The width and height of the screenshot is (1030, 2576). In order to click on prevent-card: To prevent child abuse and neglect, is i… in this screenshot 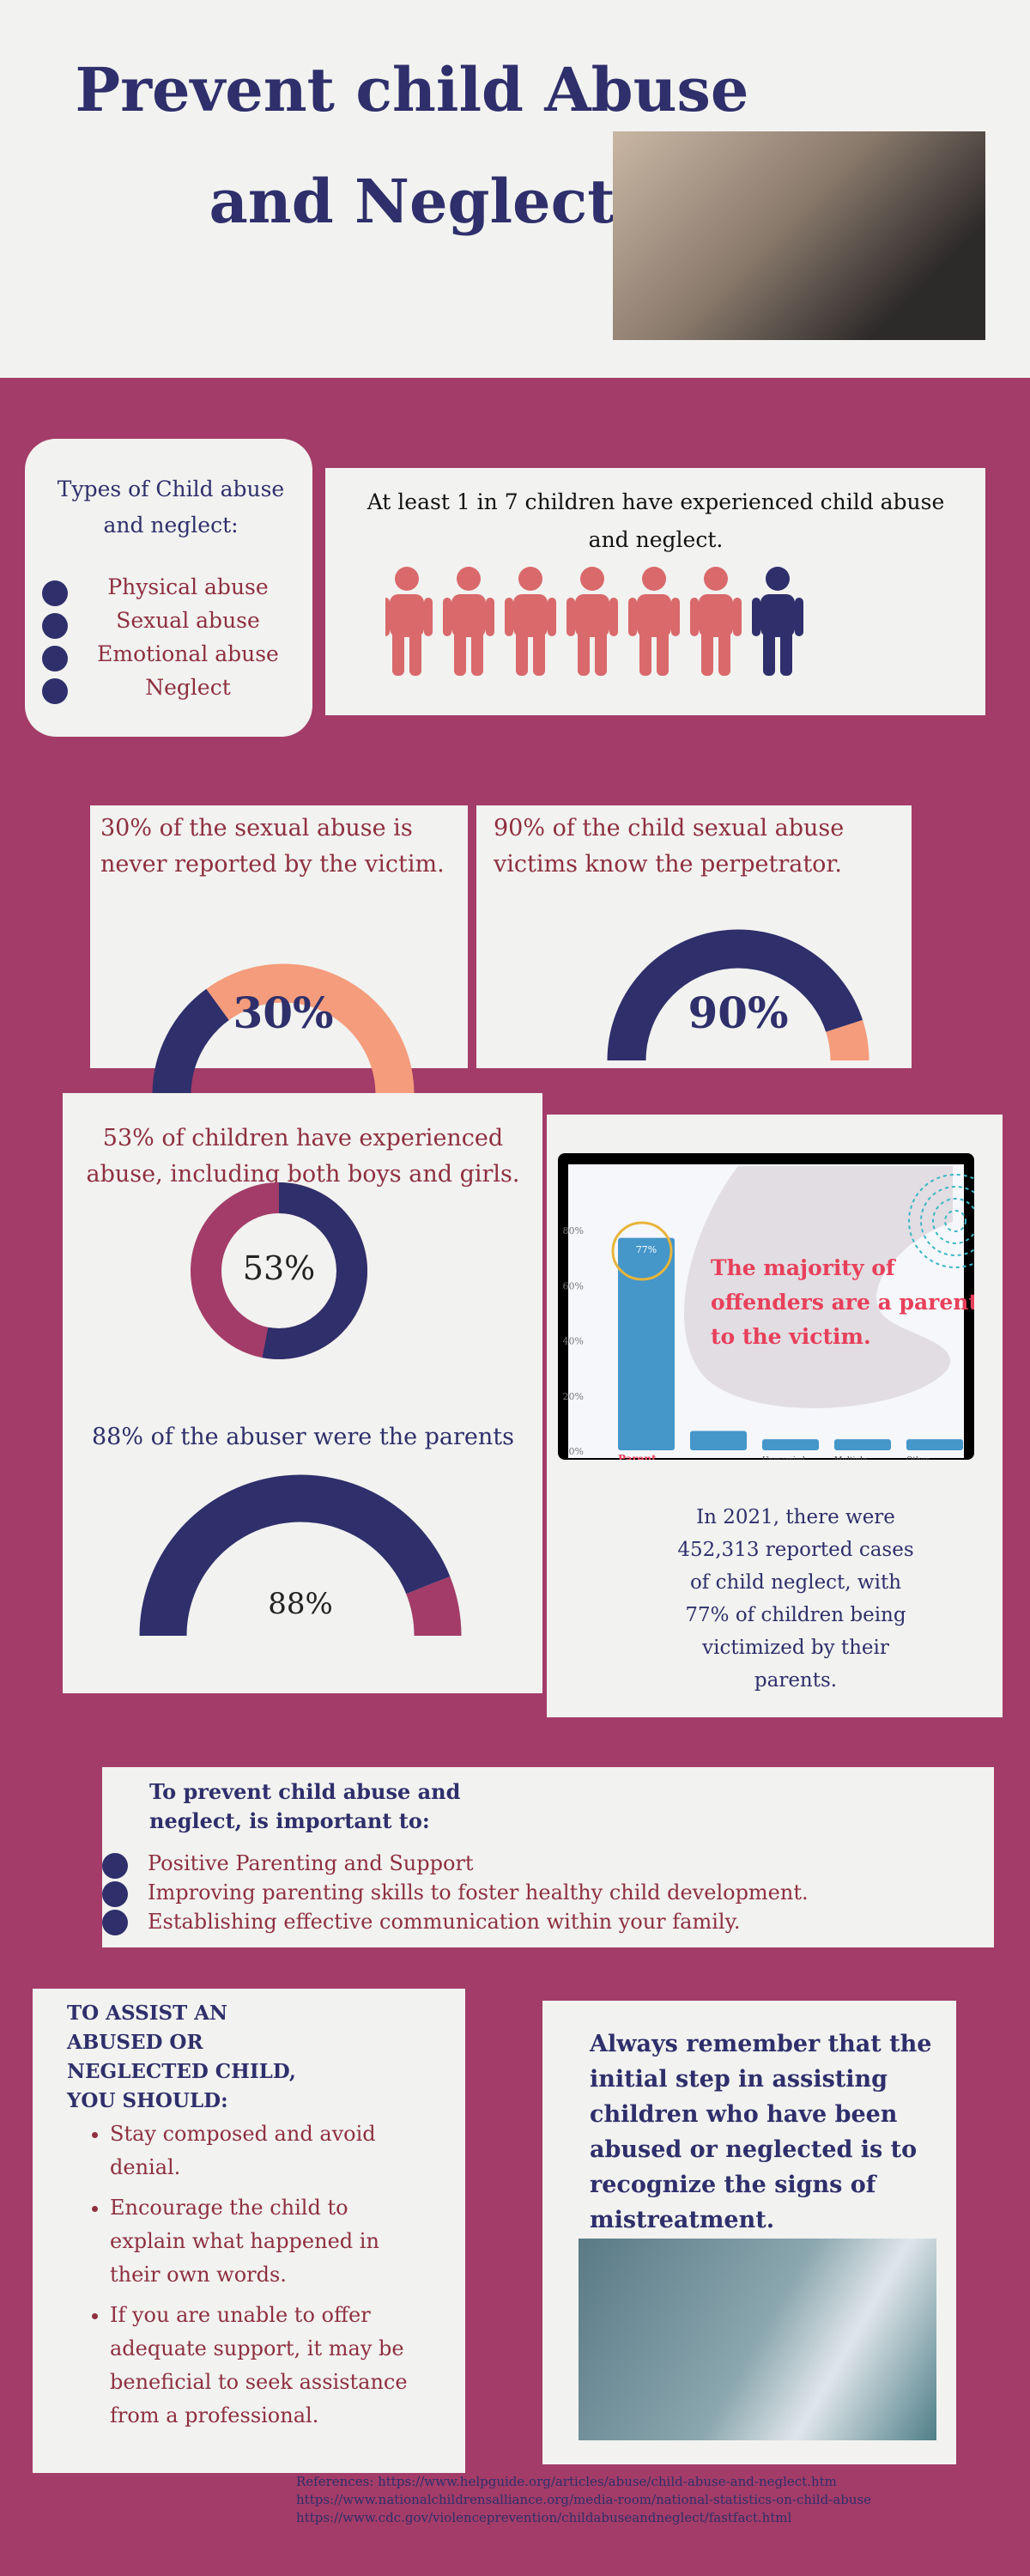, I will do `click(548, 1857)`.